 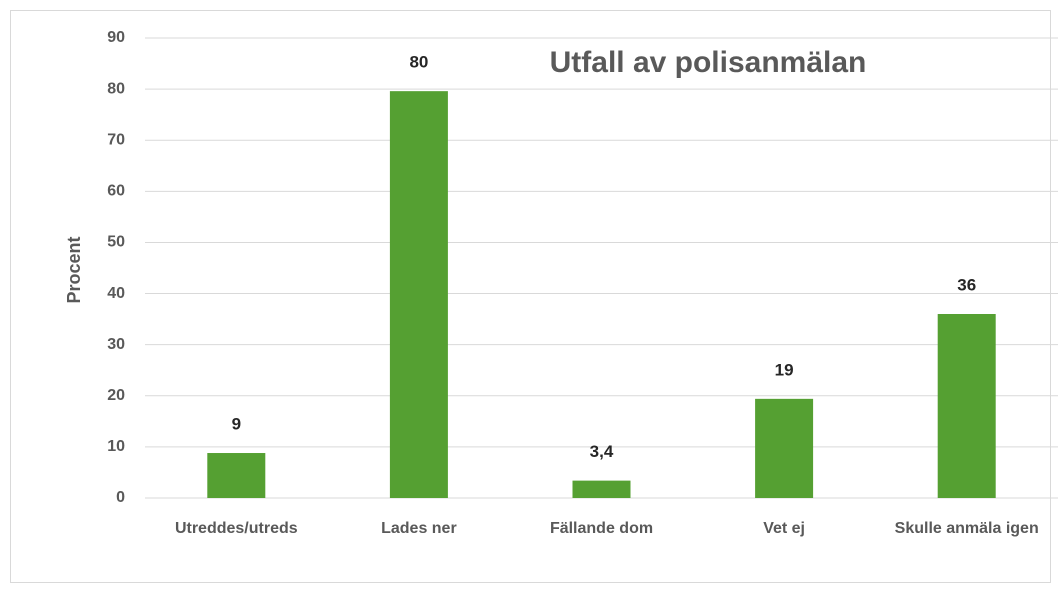 What do you see at coordinates (602, 451) in the screenshot?
I see `data-label: 3,4` at bounding box center [602, 451].